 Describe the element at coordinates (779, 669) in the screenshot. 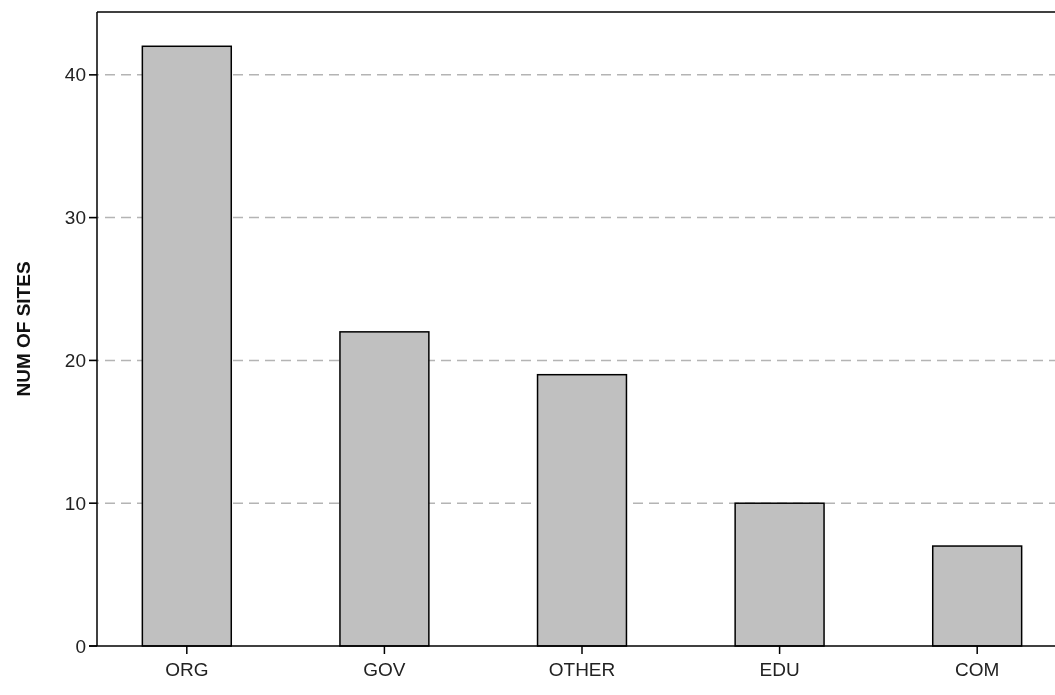

I see `x-tick-label: EDU` at that location.